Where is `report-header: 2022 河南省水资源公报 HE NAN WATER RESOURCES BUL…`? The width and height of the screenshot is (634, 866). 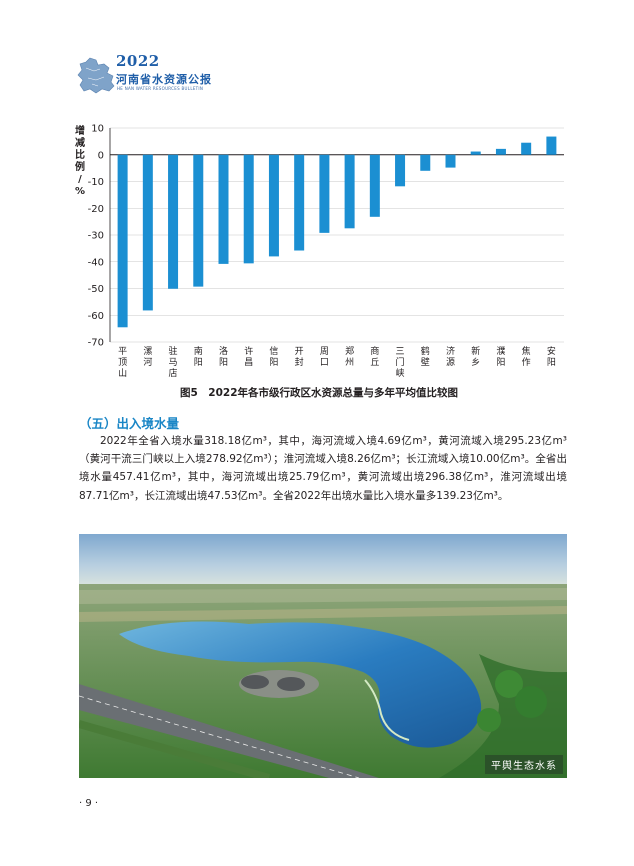 report-header: 2022 河南省水资源公报 HE NAN WATER RESOURCES BUL… is located at coordinates (176, 74).